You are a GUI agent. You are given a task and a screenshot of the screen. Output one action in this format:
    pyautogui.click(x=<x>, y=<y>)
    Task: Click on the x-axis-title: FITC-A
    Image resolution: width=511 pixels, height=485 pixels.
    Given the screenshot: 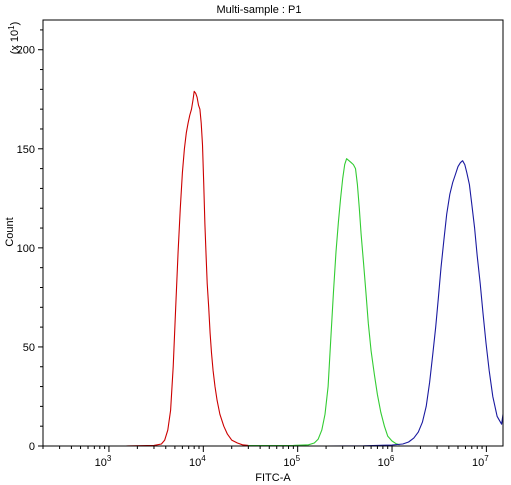 What is the action you would take?
    pyautogui.click(x=273, y=478)
    